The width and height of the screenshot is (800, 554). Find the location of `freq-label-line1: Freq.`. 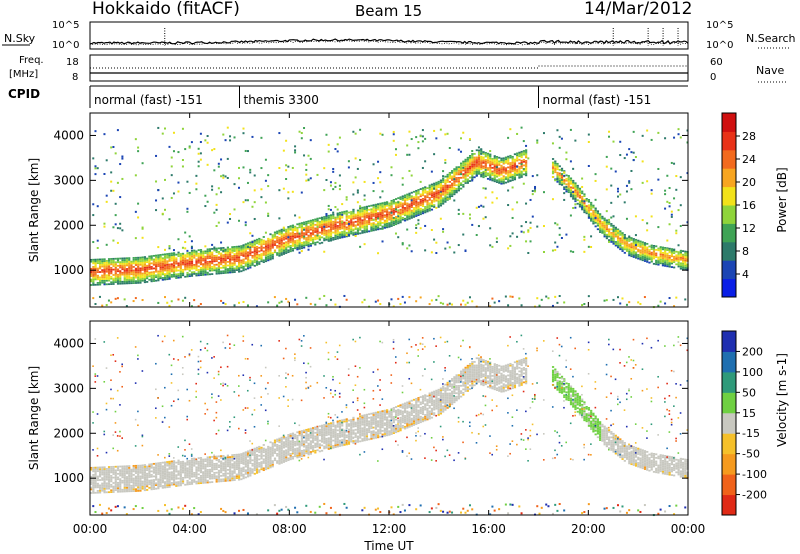

freq-label-line1: Freq. is located at coordinates (31, 60).